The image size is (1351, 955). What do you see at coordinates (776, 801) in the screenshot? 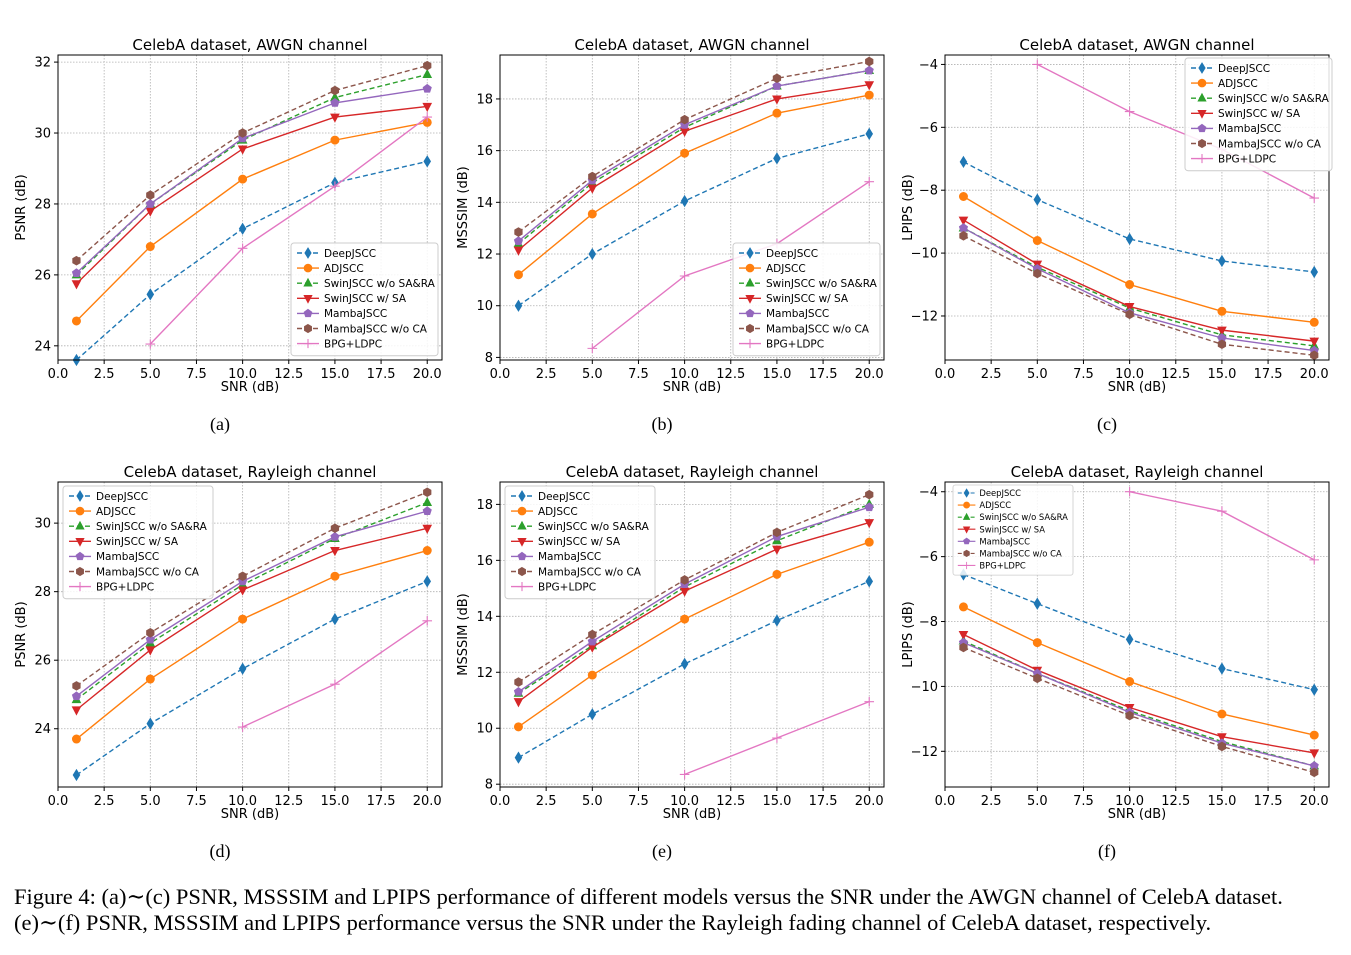
I see `x-tick-label: 15.0` at bounding box center [776, 801].